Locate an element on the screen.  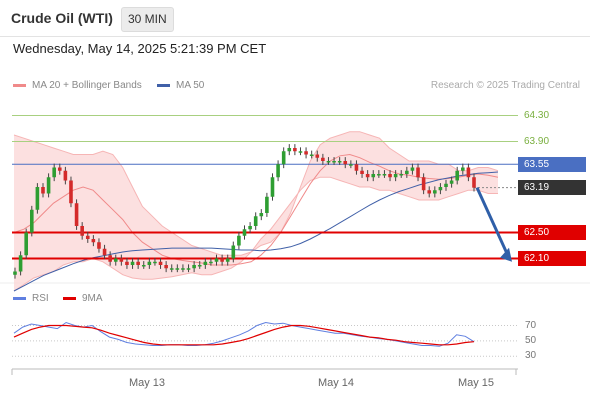
legend-ma20-bb-label: MA 20 + Bollinger Bands is located at coordinates (87, 85).